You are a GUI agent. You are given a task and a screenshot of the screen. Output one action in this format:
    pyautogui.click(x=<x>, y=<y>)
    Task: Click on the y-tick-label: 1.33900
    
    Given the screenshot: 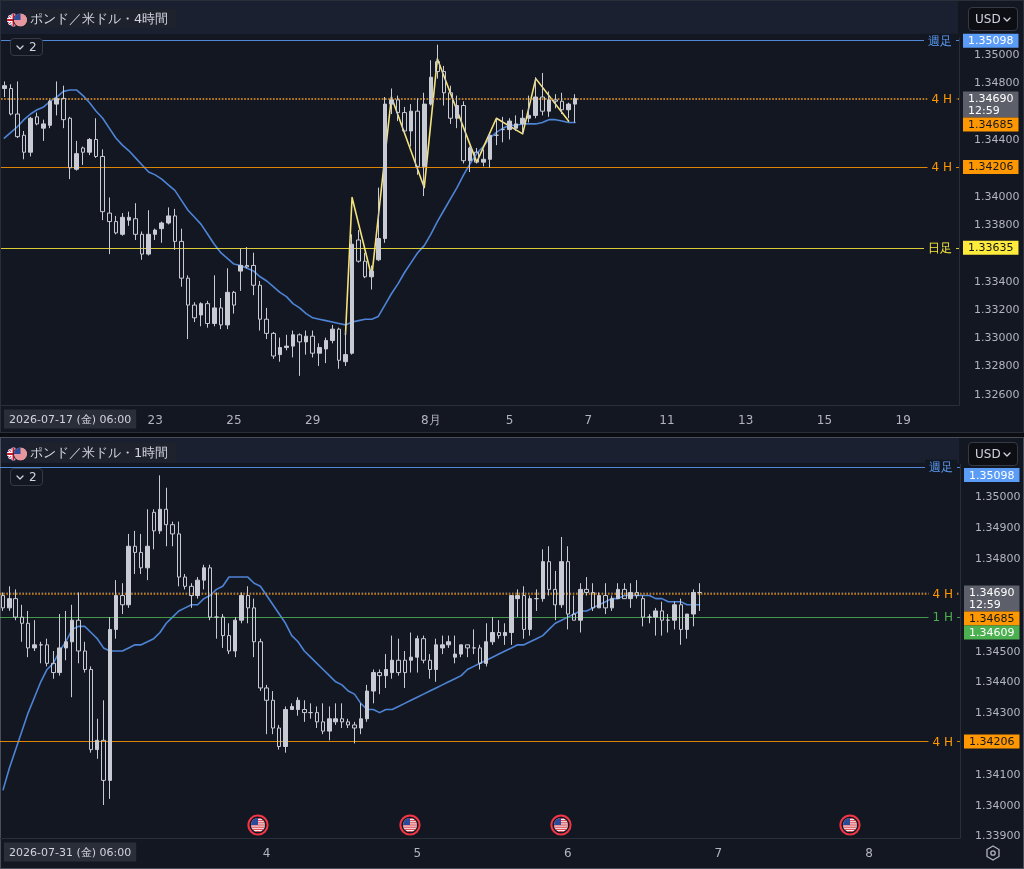 What is the action you would take?
    pyautogui.click(x=998, y=836)
    